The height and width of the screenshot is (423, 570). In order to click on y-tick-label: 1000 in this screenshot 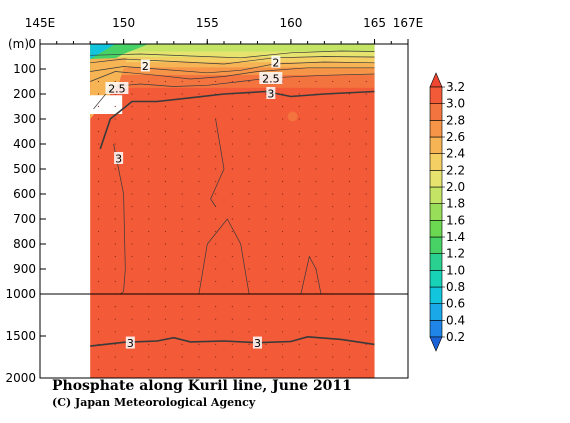, I will do `click(20, 294)`.